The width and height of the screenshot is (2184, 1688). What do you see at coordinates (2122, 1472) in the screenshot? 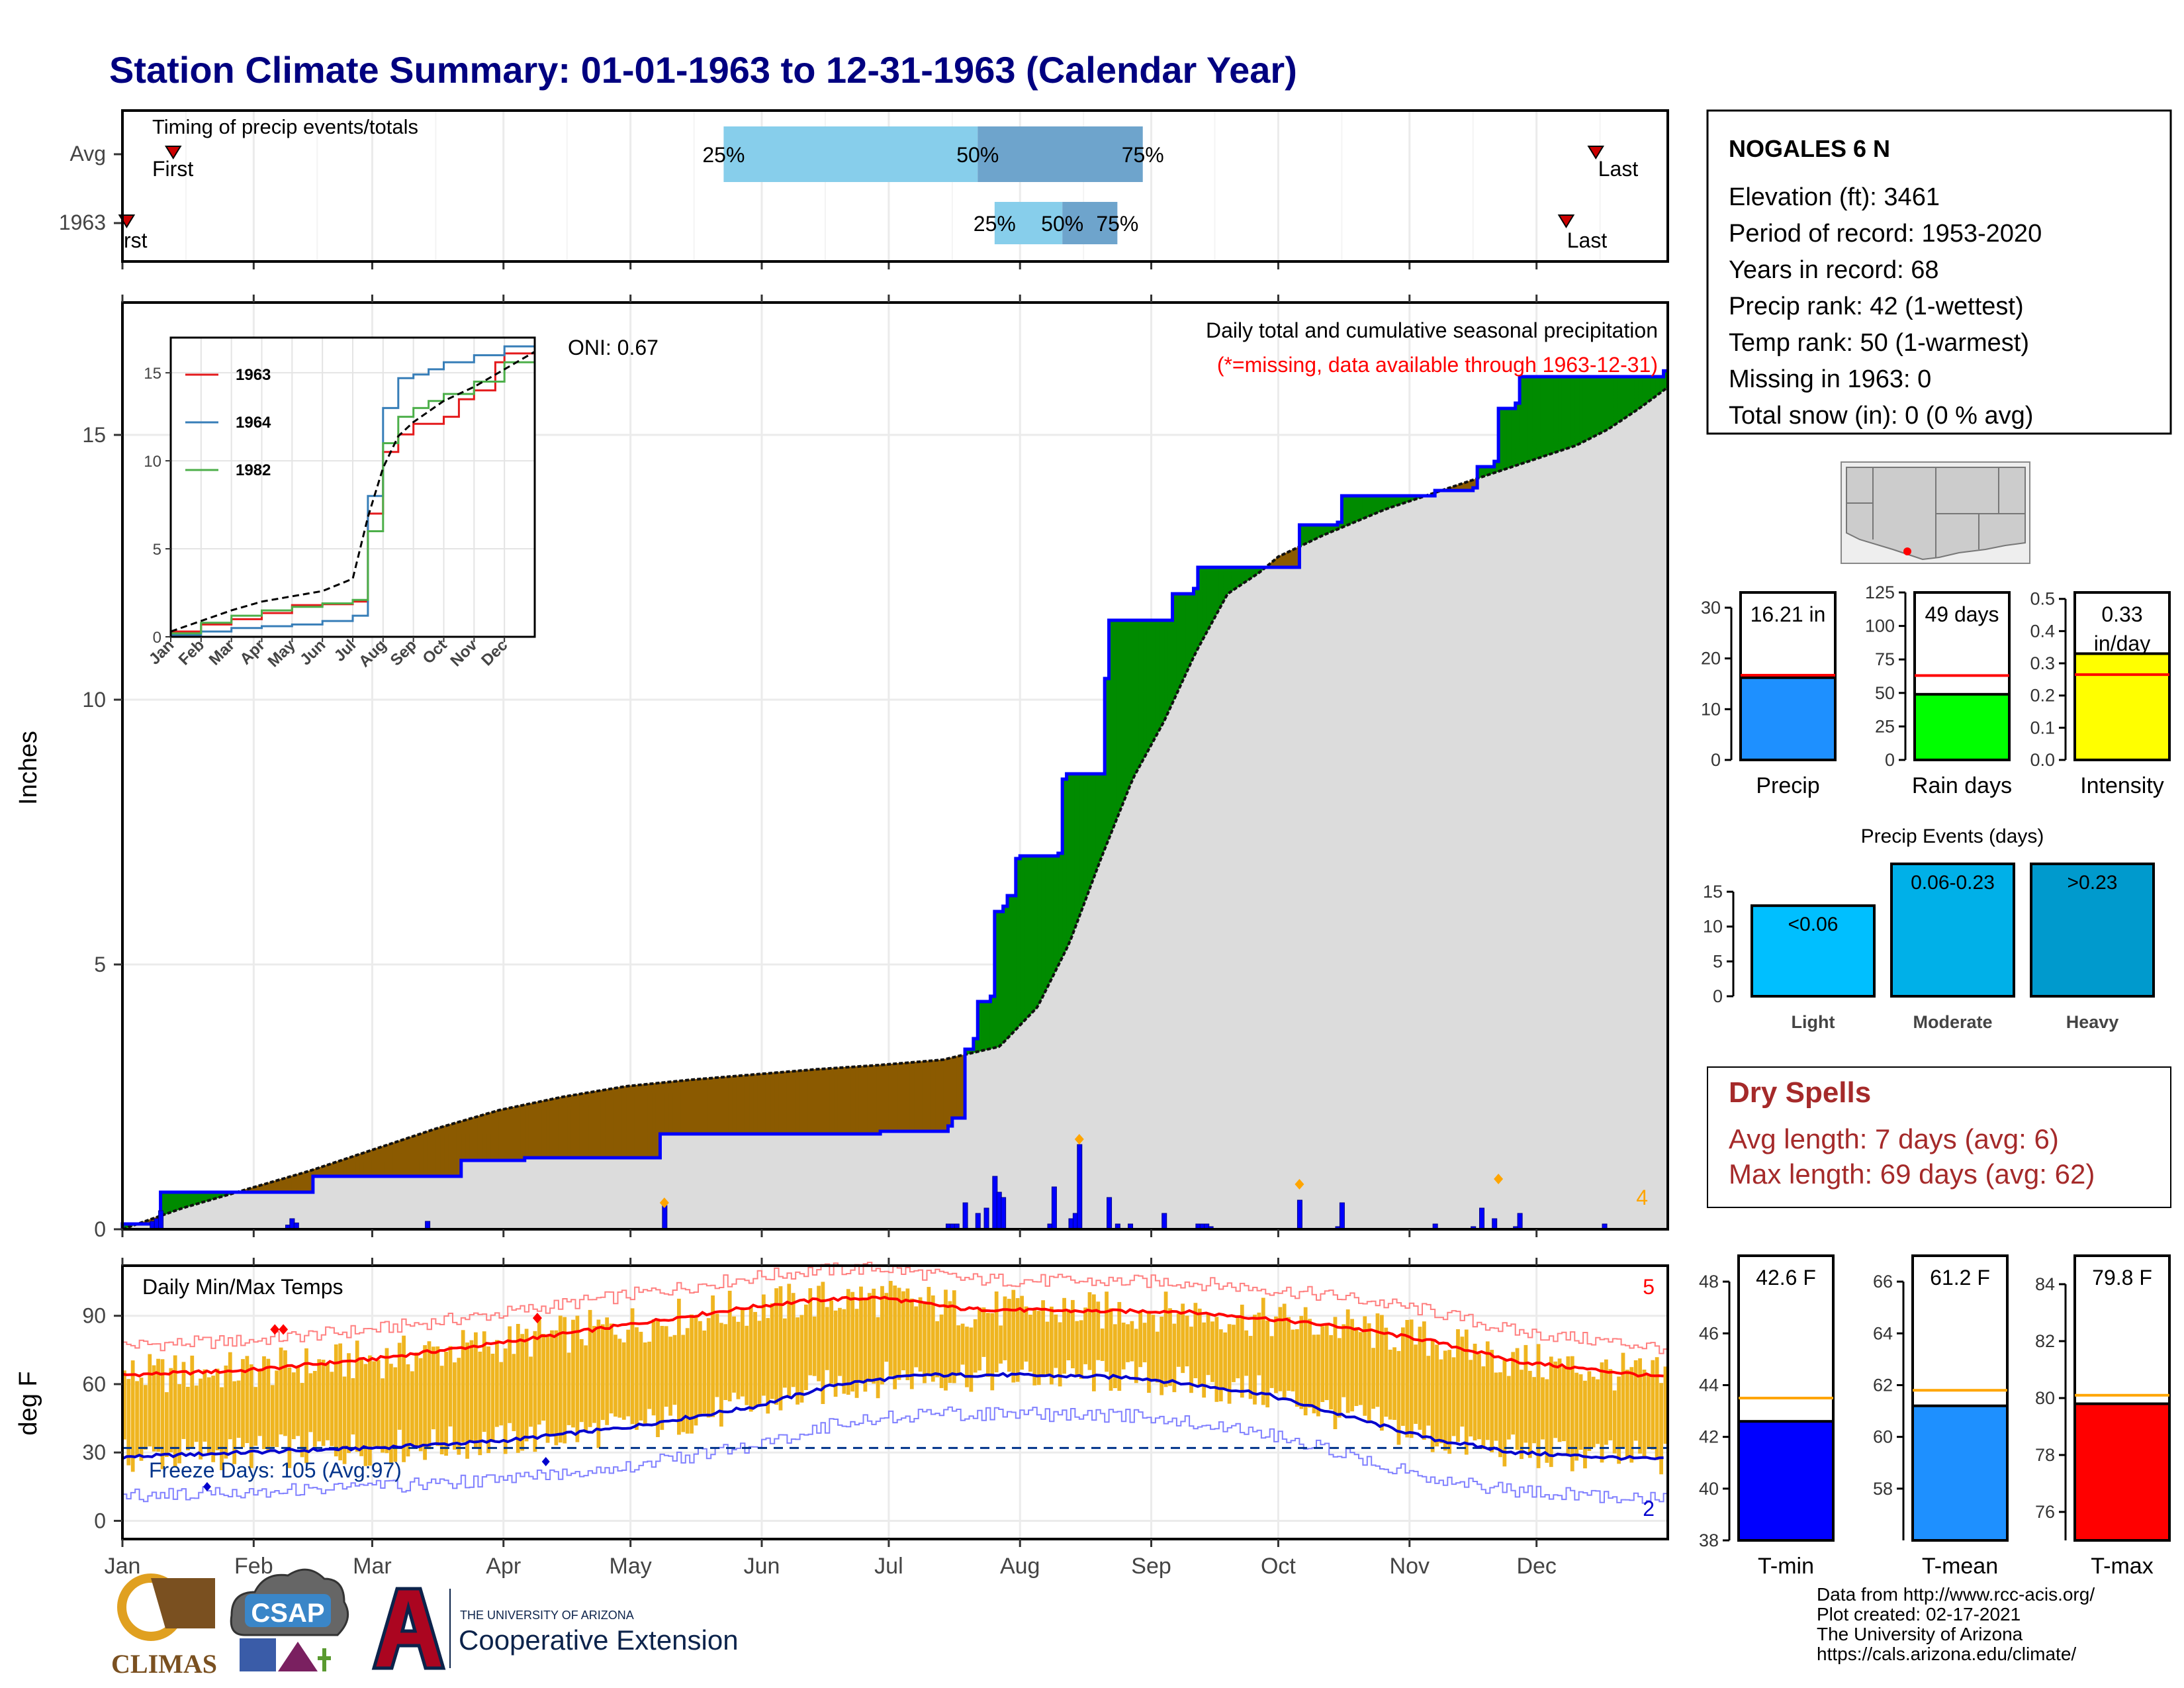
I see `tmax-bar` at bounding box center [2122, 1472].